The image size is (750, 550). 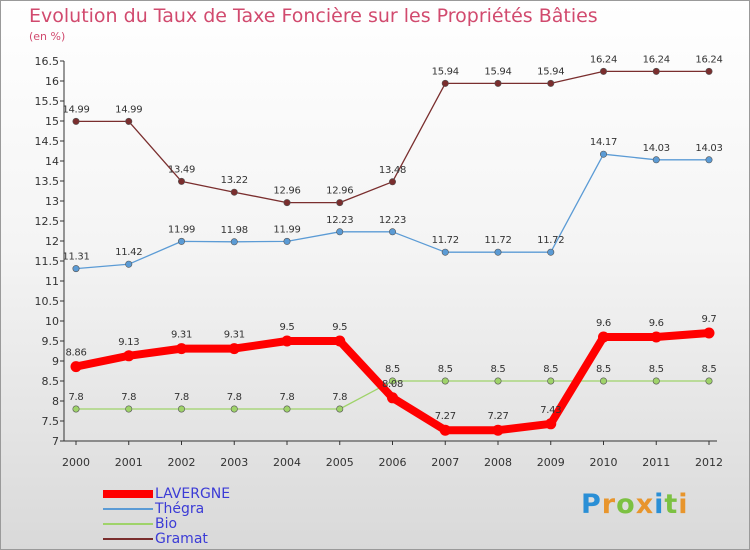 What do you see at coordinates (182, 462) in the screenshot?
I see `x-tick-label: 2002` at bounding box center [182, 462].